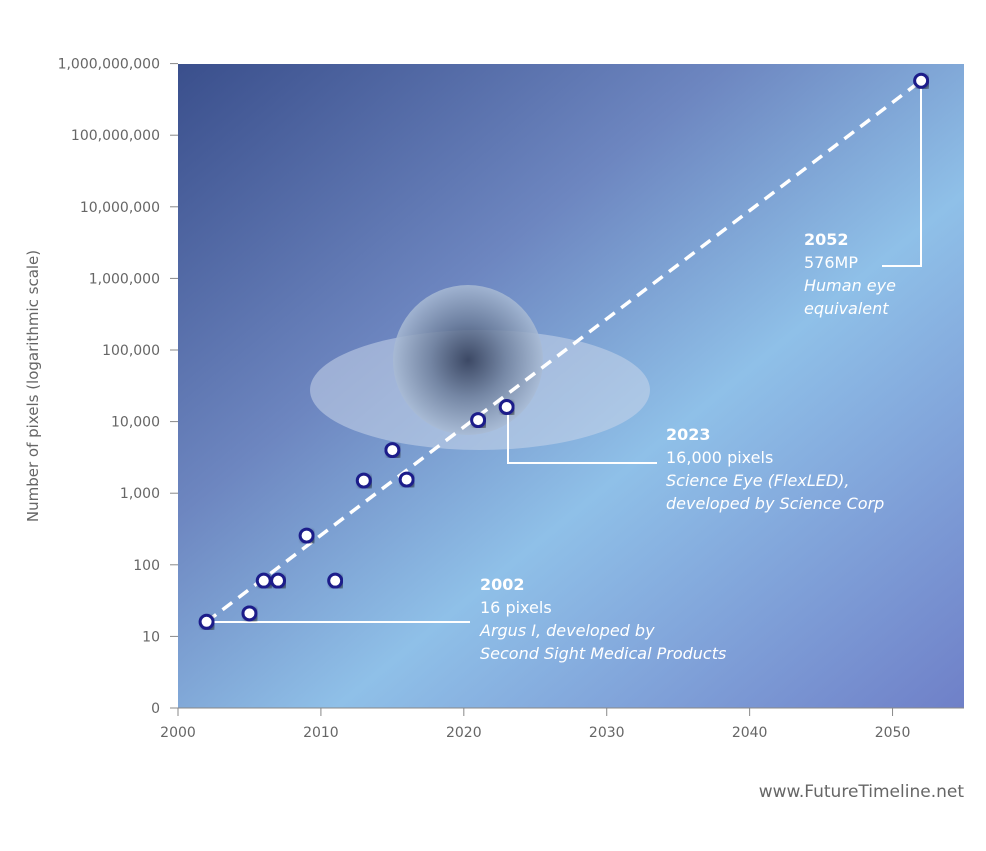 The height and width of the screenshot is (851, 986). I want to click on annotation-year: 2052, so click(826, 239).